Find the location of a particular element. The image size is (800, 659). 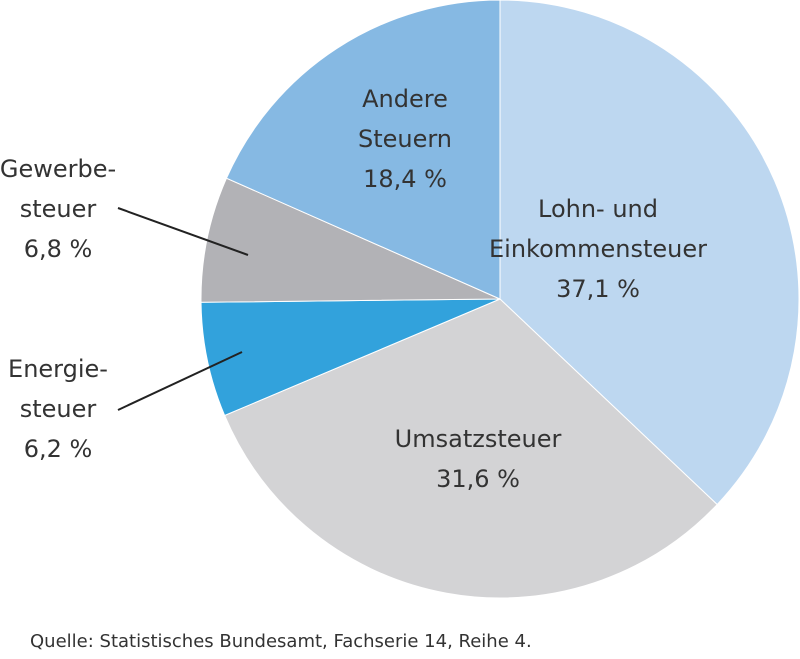

value-label: 6,8 % is located at coordinates (58, 249).